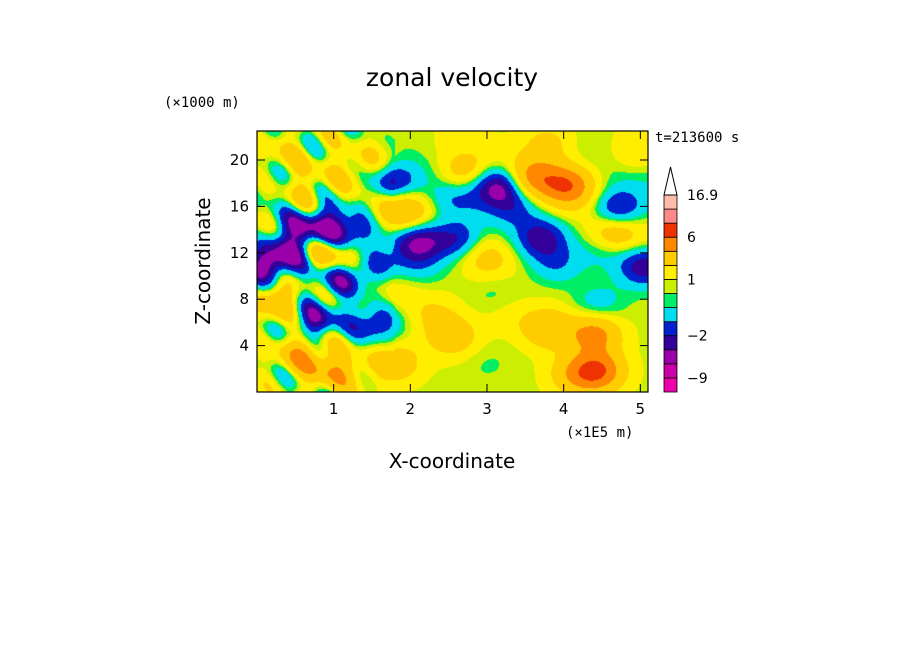 The image size is (904, 654). What do you see at coordinates (244, 346) in the screenshot?
I see `y-tick-label: 4` at bounding box center [244, 346].